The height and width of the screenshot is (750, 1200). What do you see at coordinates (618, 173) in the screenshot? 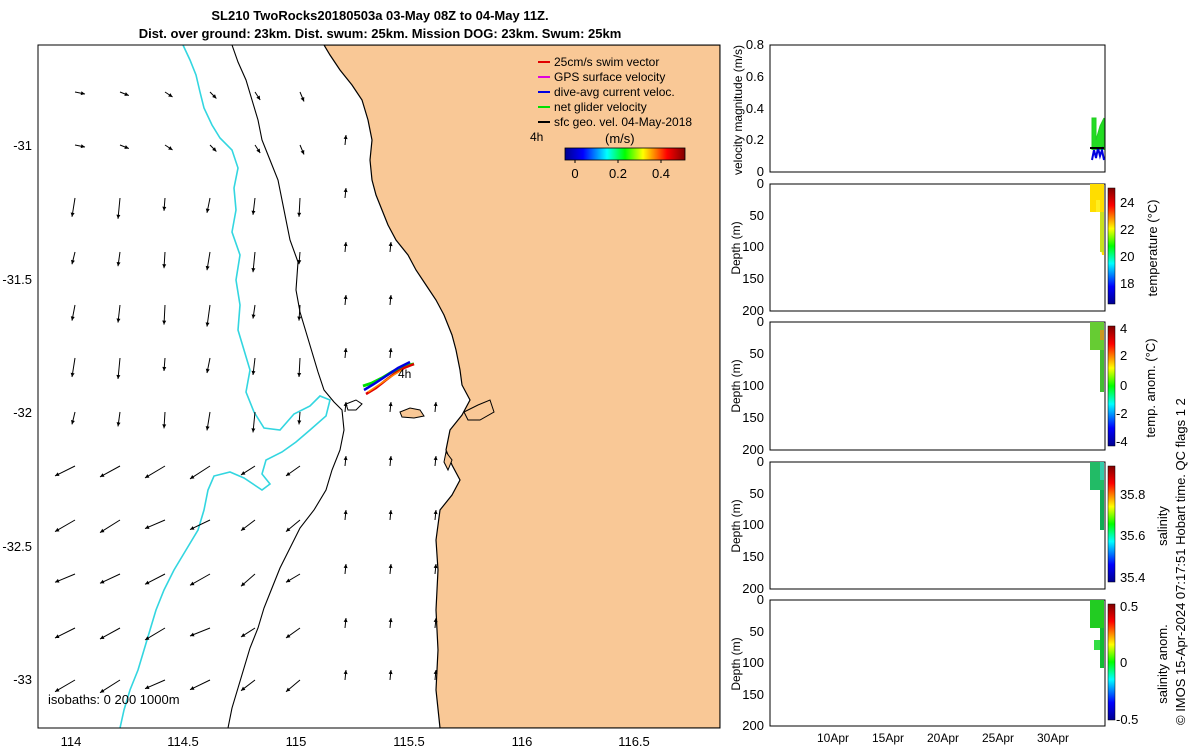
I see `colorbar-tick: 0.2` at bounding box center [618, 173].